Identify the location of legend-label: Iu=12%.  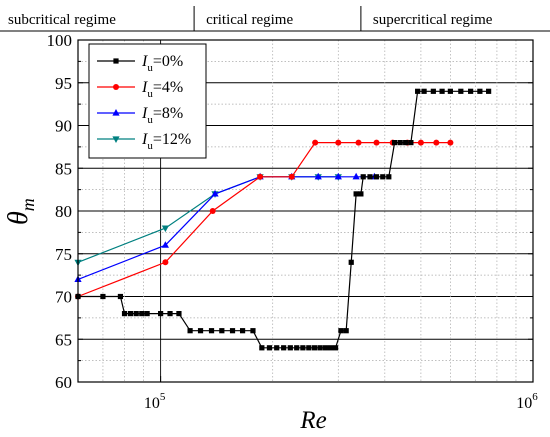
(166, 141).